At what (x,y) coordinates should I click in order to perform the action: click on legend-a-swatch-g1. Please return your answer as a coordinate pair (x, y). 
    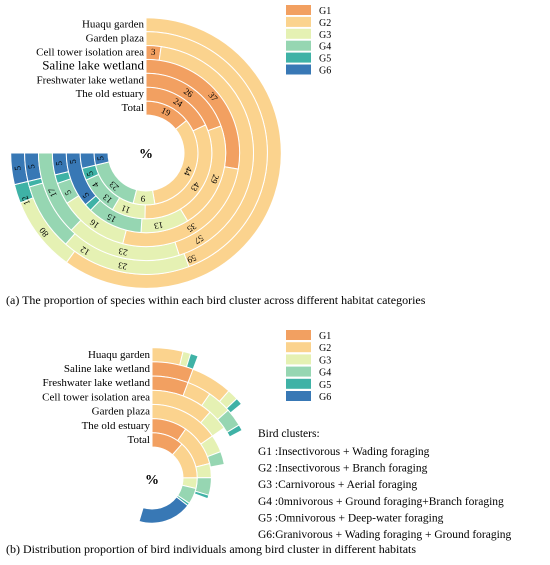
    Looking at the image, I should click on (298, 10).